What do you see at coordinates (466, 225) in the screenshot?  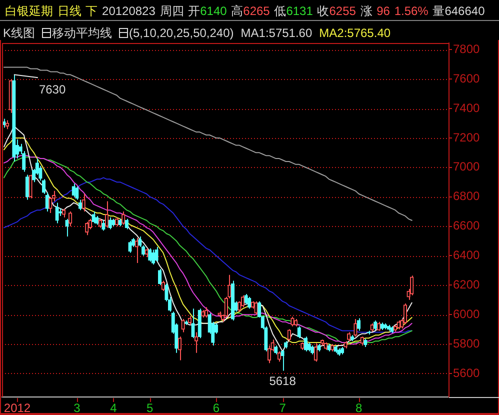 I see `y-tick-label: 6600` at bounding box center [466, 225].